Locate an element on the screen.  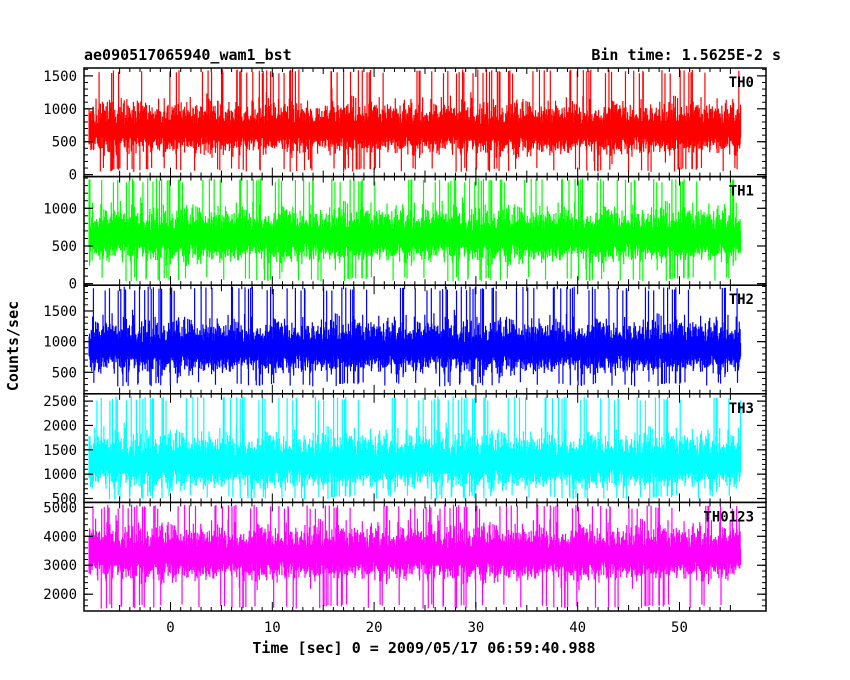
panel-th2: 500 1000 1500 TH2 is located at coordinates (405, 339).